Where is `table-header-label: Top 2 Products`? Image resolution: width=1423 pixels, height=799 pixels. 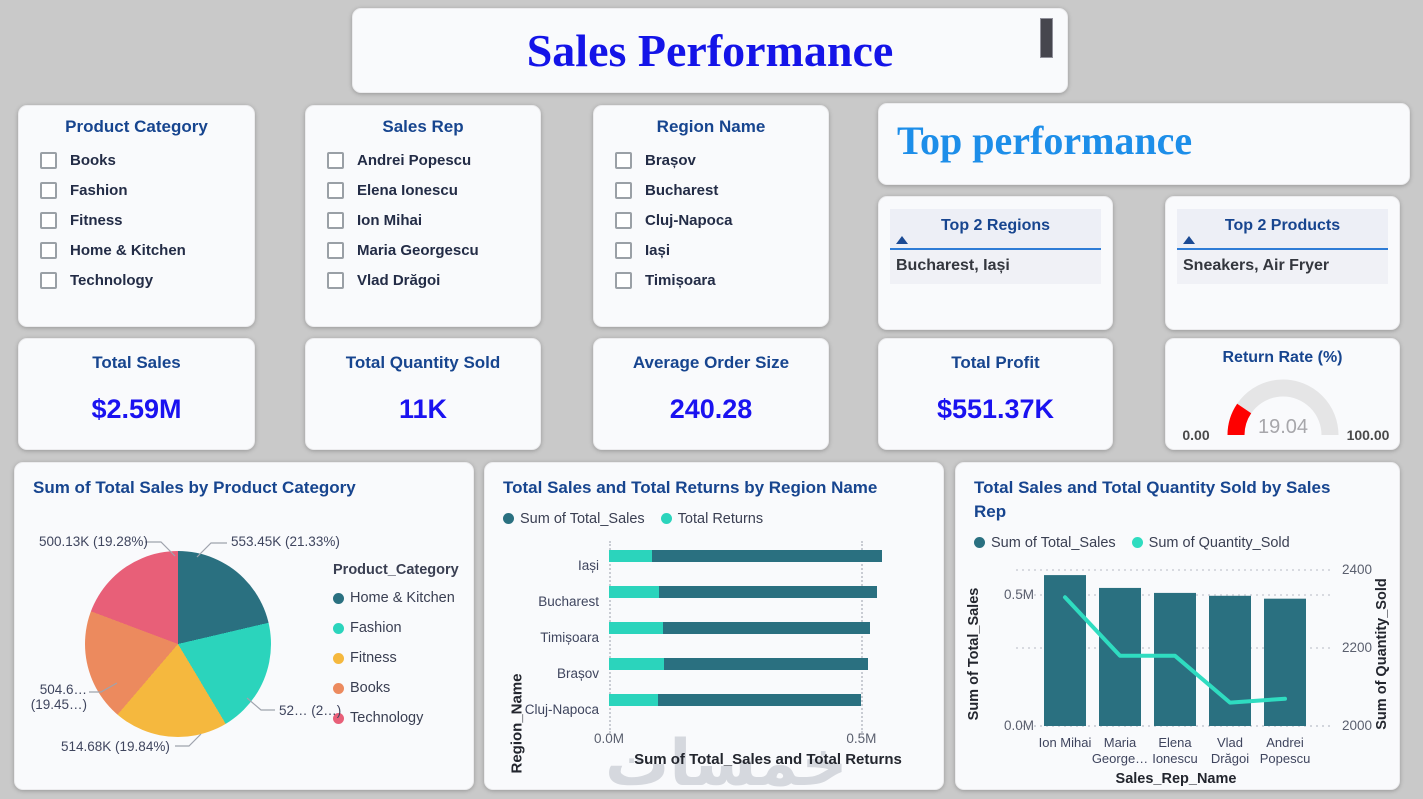 table-header-label: Top 2 Products is located at coordinates (1282, 225).